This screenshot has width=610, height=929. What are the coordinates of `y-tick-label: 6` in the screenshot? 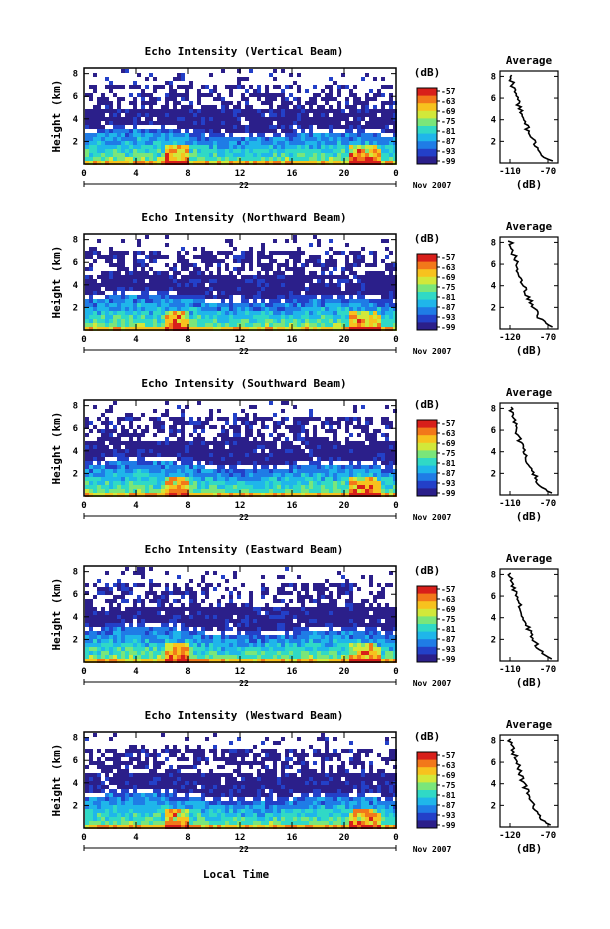 It's located at (75, 429).